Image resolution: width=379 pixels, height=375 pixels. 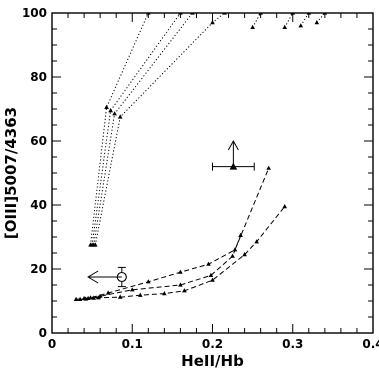 What do you see at coordinates (38, 269) in the screenshot?
I see `y-tick-label: 20` at bounding box center [38, 269].